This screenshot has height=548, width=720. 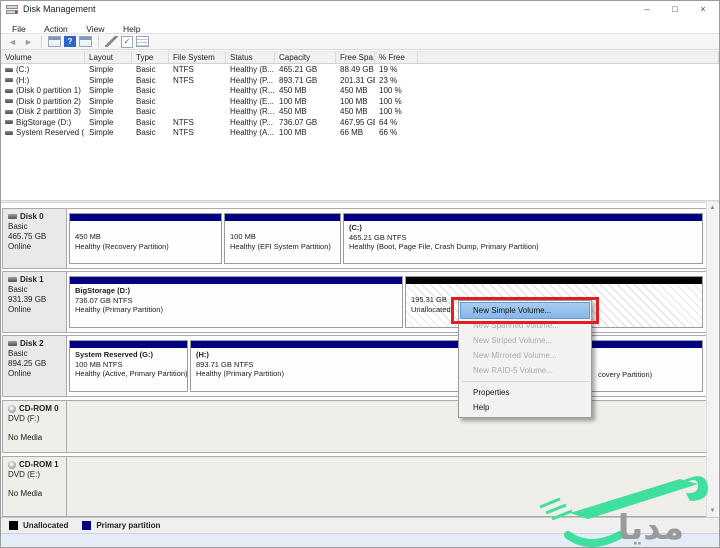 What do you see at coordinates (360, 201) in the screenshot?
I see `pane-splitter` at bounding box center [360, 201].